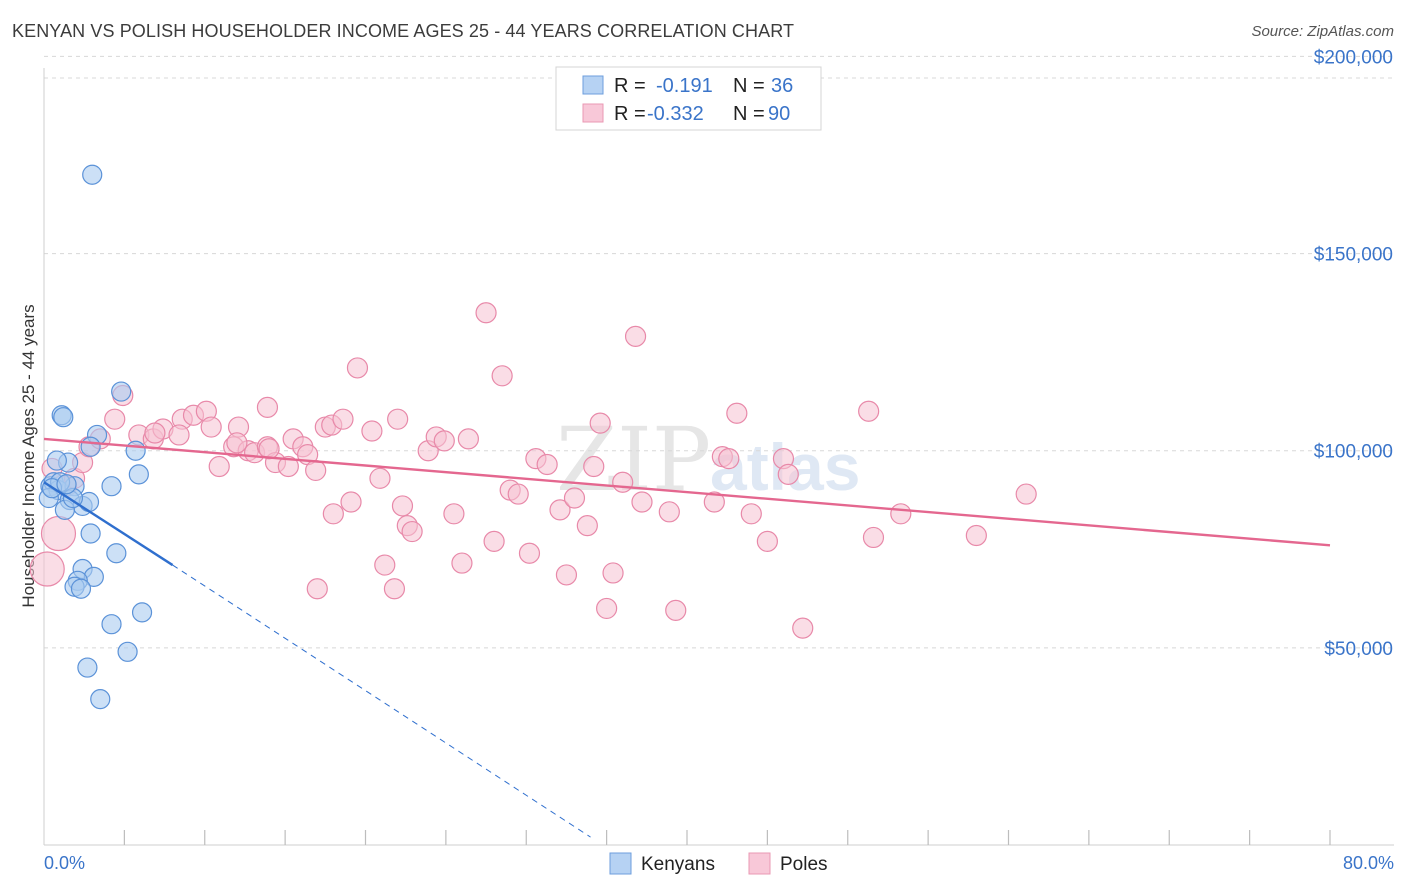  I want to click on correlation-legend: R = -0.191 N = 36 R = -0.332 N = 90, so click(688, 98).